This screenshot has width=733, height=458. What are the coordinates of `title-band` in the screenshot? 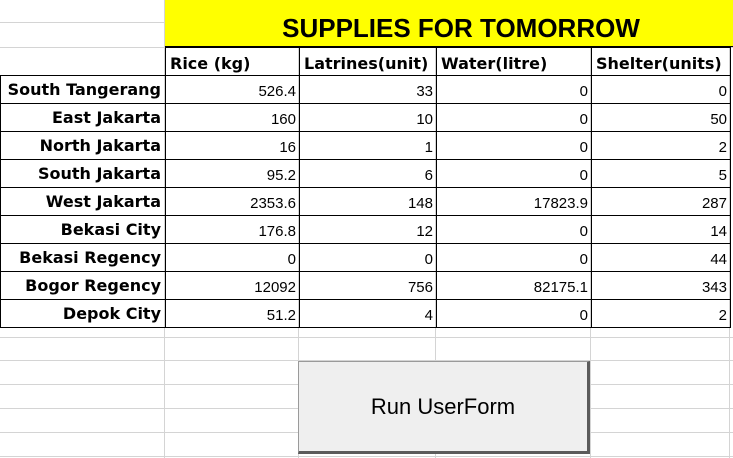 It's located at (449, 23).